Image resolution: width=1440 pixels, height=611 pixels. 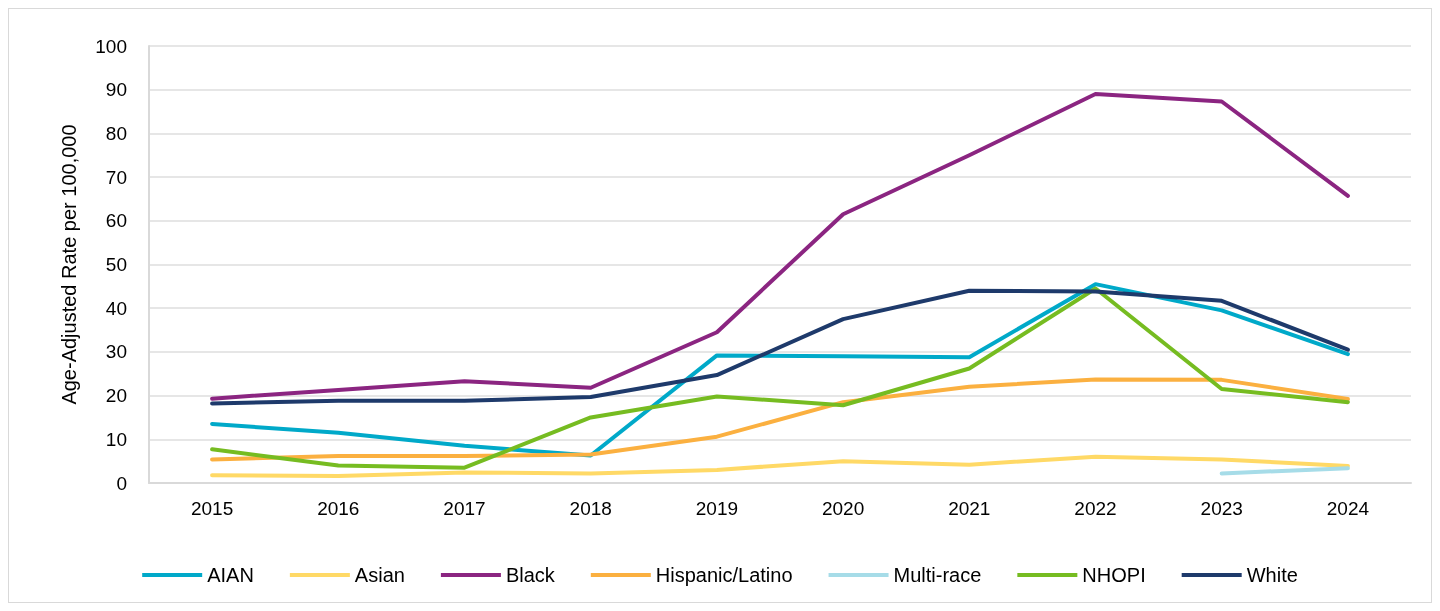 I want to click on legend-label: Asian, so click(x=379, y=575).